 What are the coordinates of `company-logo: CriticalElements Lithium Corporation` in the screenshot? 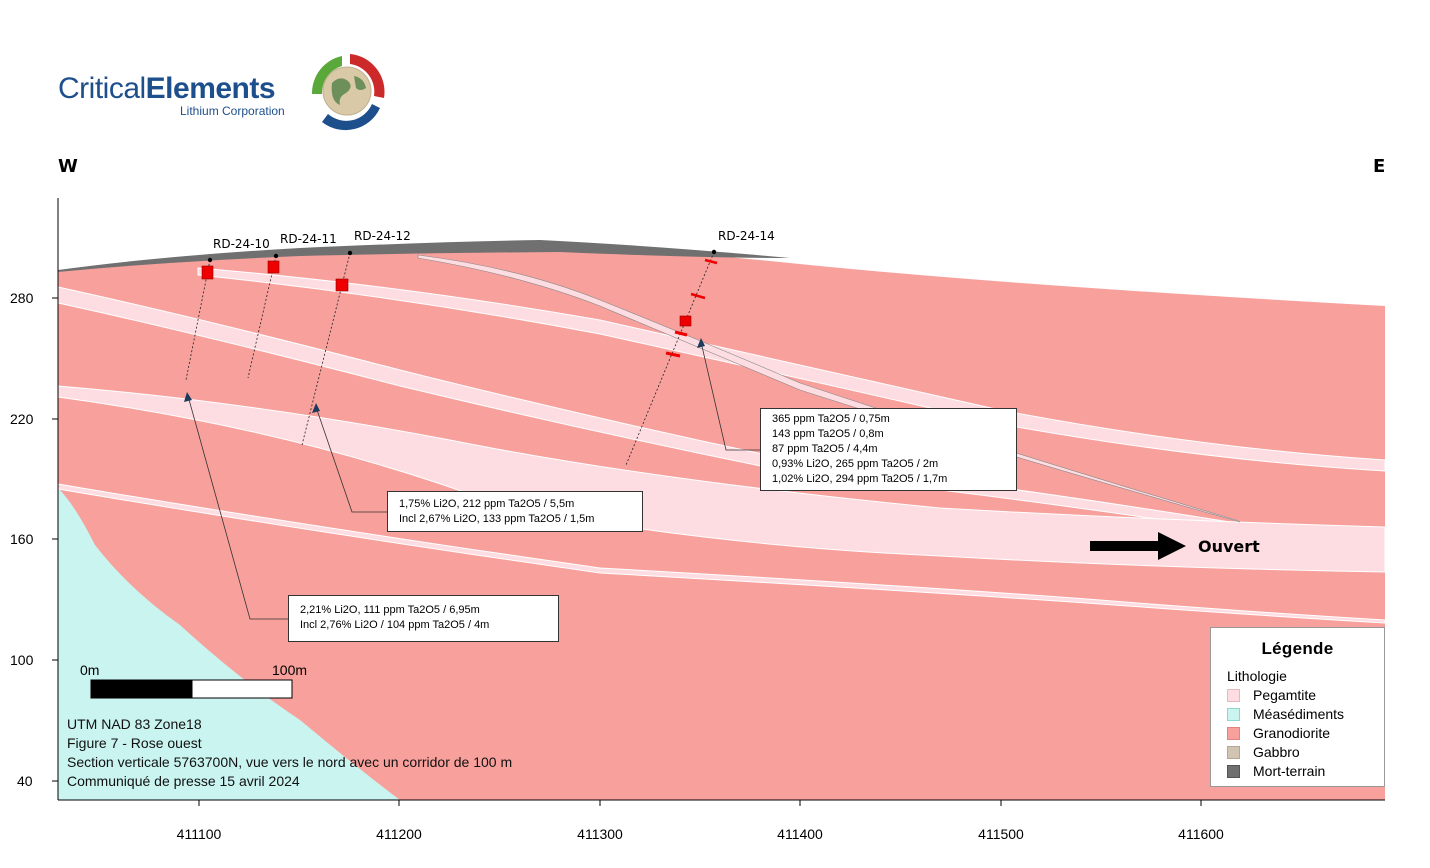 It's located at (228, 93).